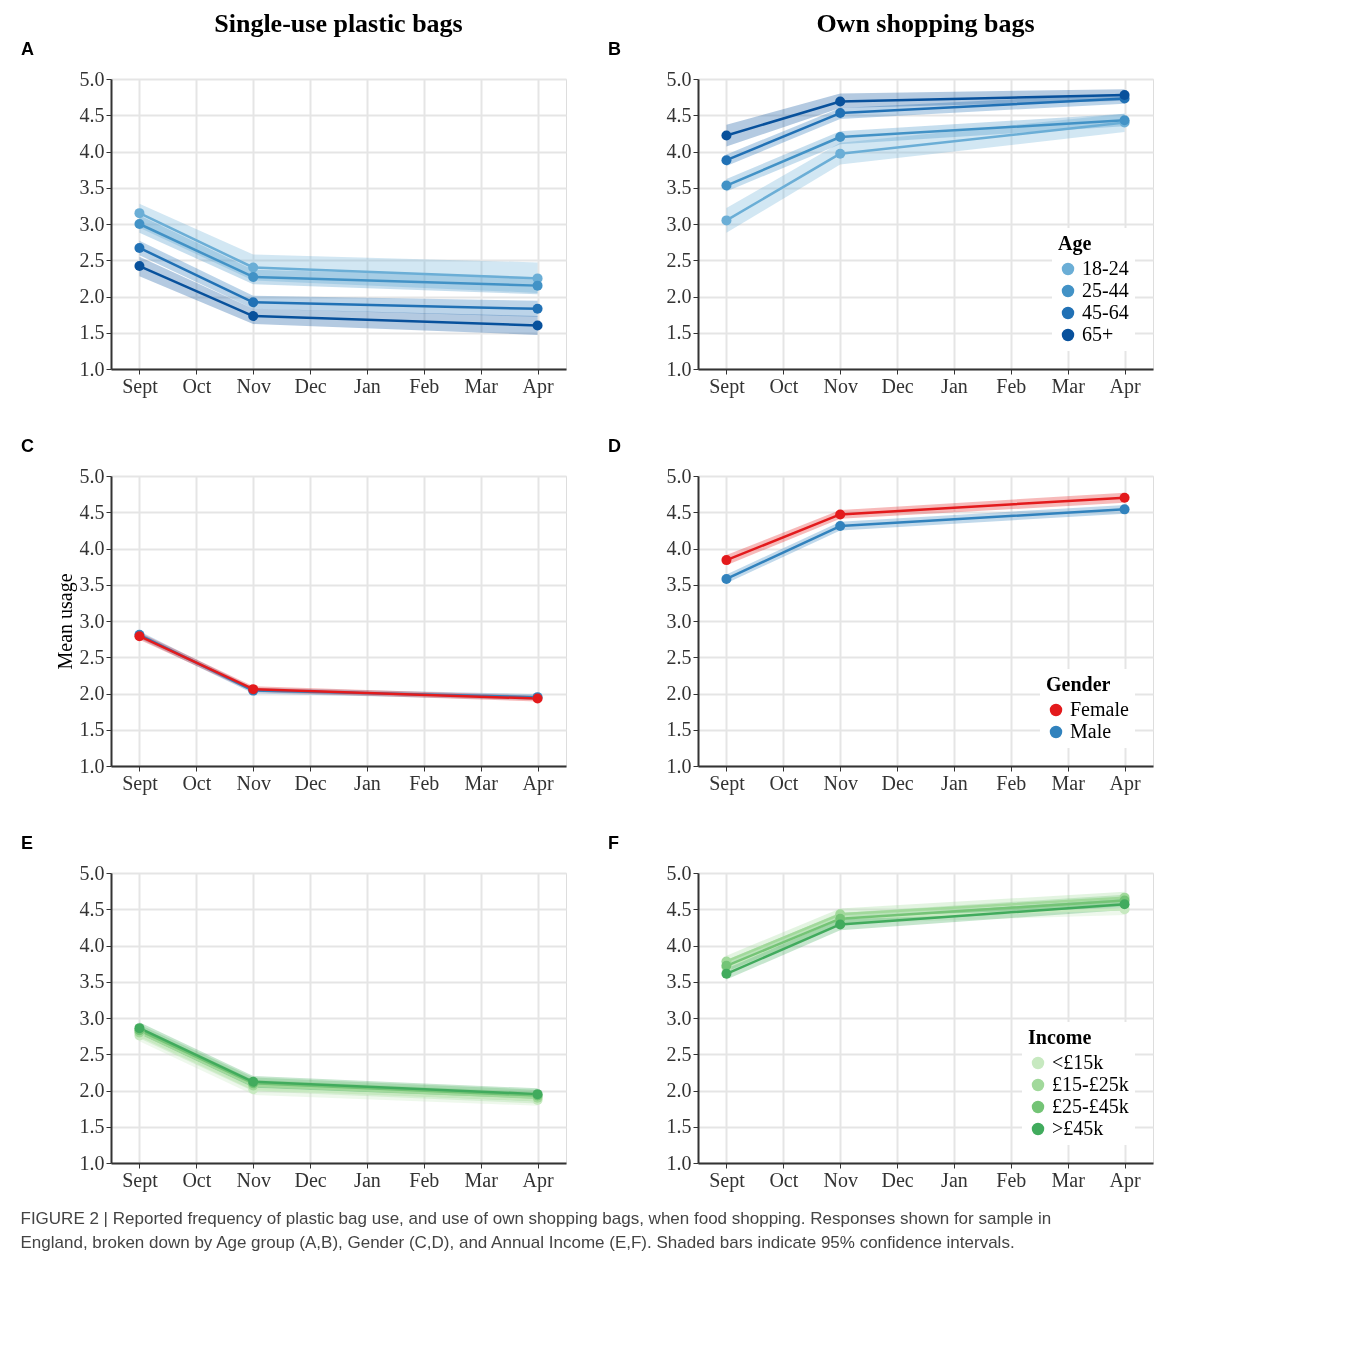 The height and width of the screenshot is (1355, 1358). What do you see at coordinates (1090, 1106) in the screenshot?
I see `legend-label: £25-£45k` at bounding box center [1090, 1106].